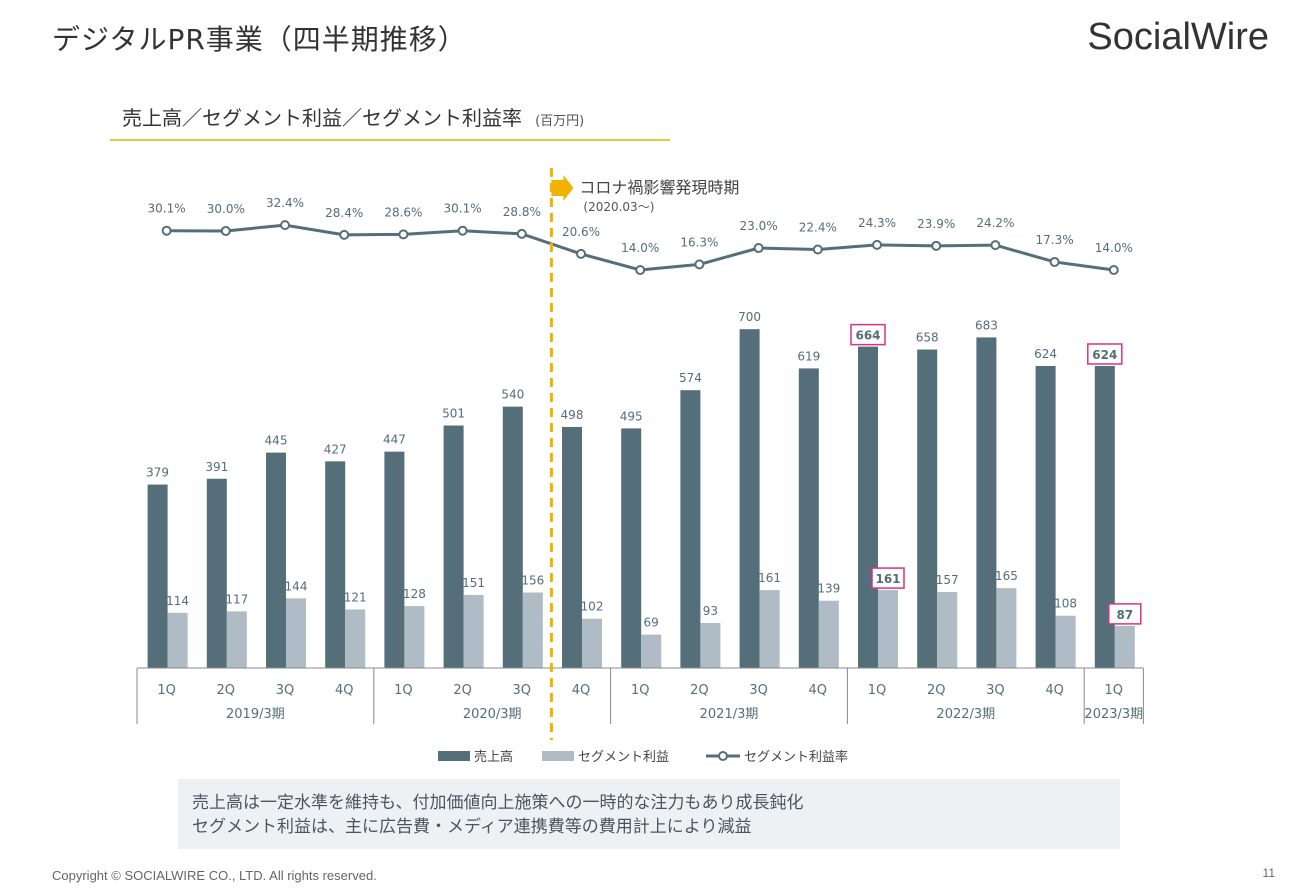 The width and height of the screenshot is (1295, 895). What do you see at coordinates (512, 395) in the screenshot?
I see `sales-value-label: 540` at bounding box center [512, 395].